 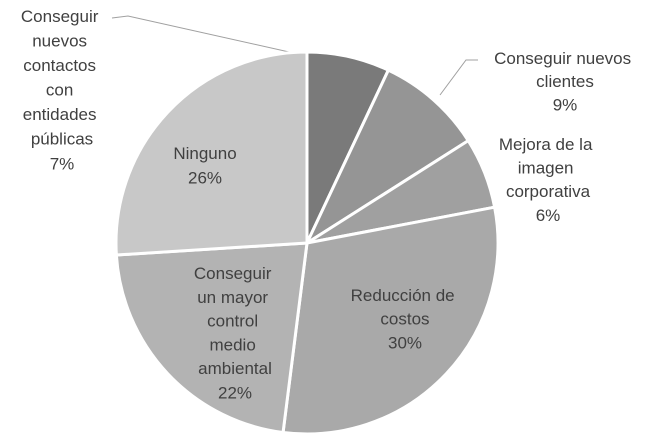 What do you see at coordinates (548, 215) in the screenshot?
I see `slice-value-label: 6%` at bounding box center [548, 215].